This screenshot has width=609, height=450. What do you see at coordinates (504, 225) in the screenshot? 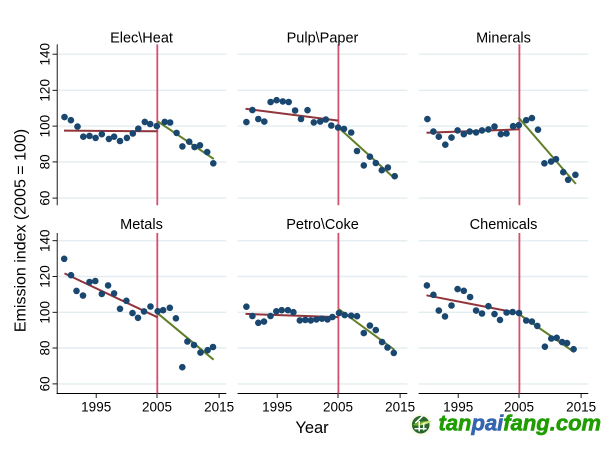
I see `svg-text: Chemicals` at bounding box center [504, 225].